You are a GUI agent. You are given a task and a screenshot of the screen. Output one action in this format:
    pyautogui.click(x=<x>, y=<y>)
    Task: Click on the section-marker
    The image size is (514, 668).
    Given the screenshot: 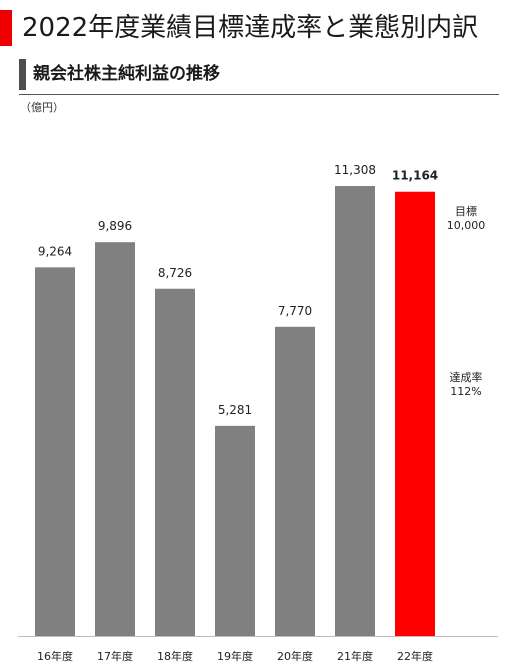 What is the action you would take?
    pyautogui.click(x=22, y=74)
    